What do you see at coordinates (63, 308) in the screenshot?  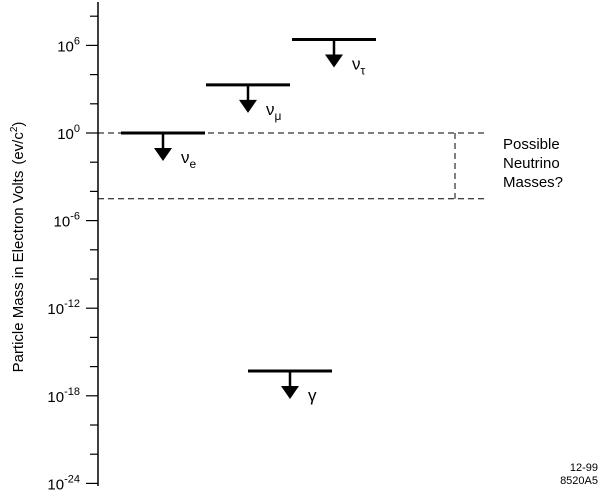 I see `y-tick-label: 10⁻¹²` at bounding box center [63, 308].